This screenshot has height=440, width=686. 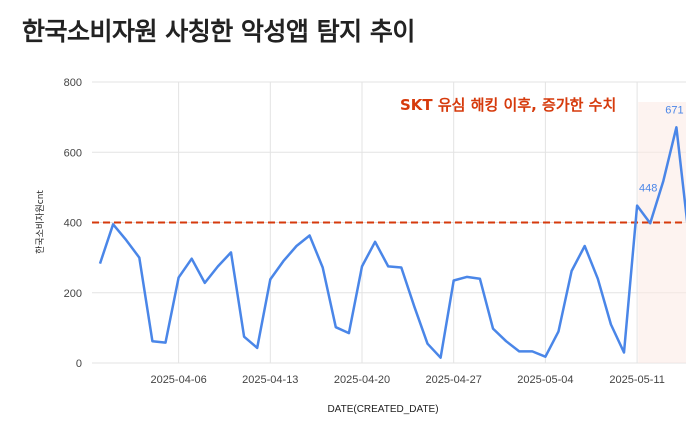 I want to click on x-tick-label: 2025-04-13, so click(x=270, y=380).